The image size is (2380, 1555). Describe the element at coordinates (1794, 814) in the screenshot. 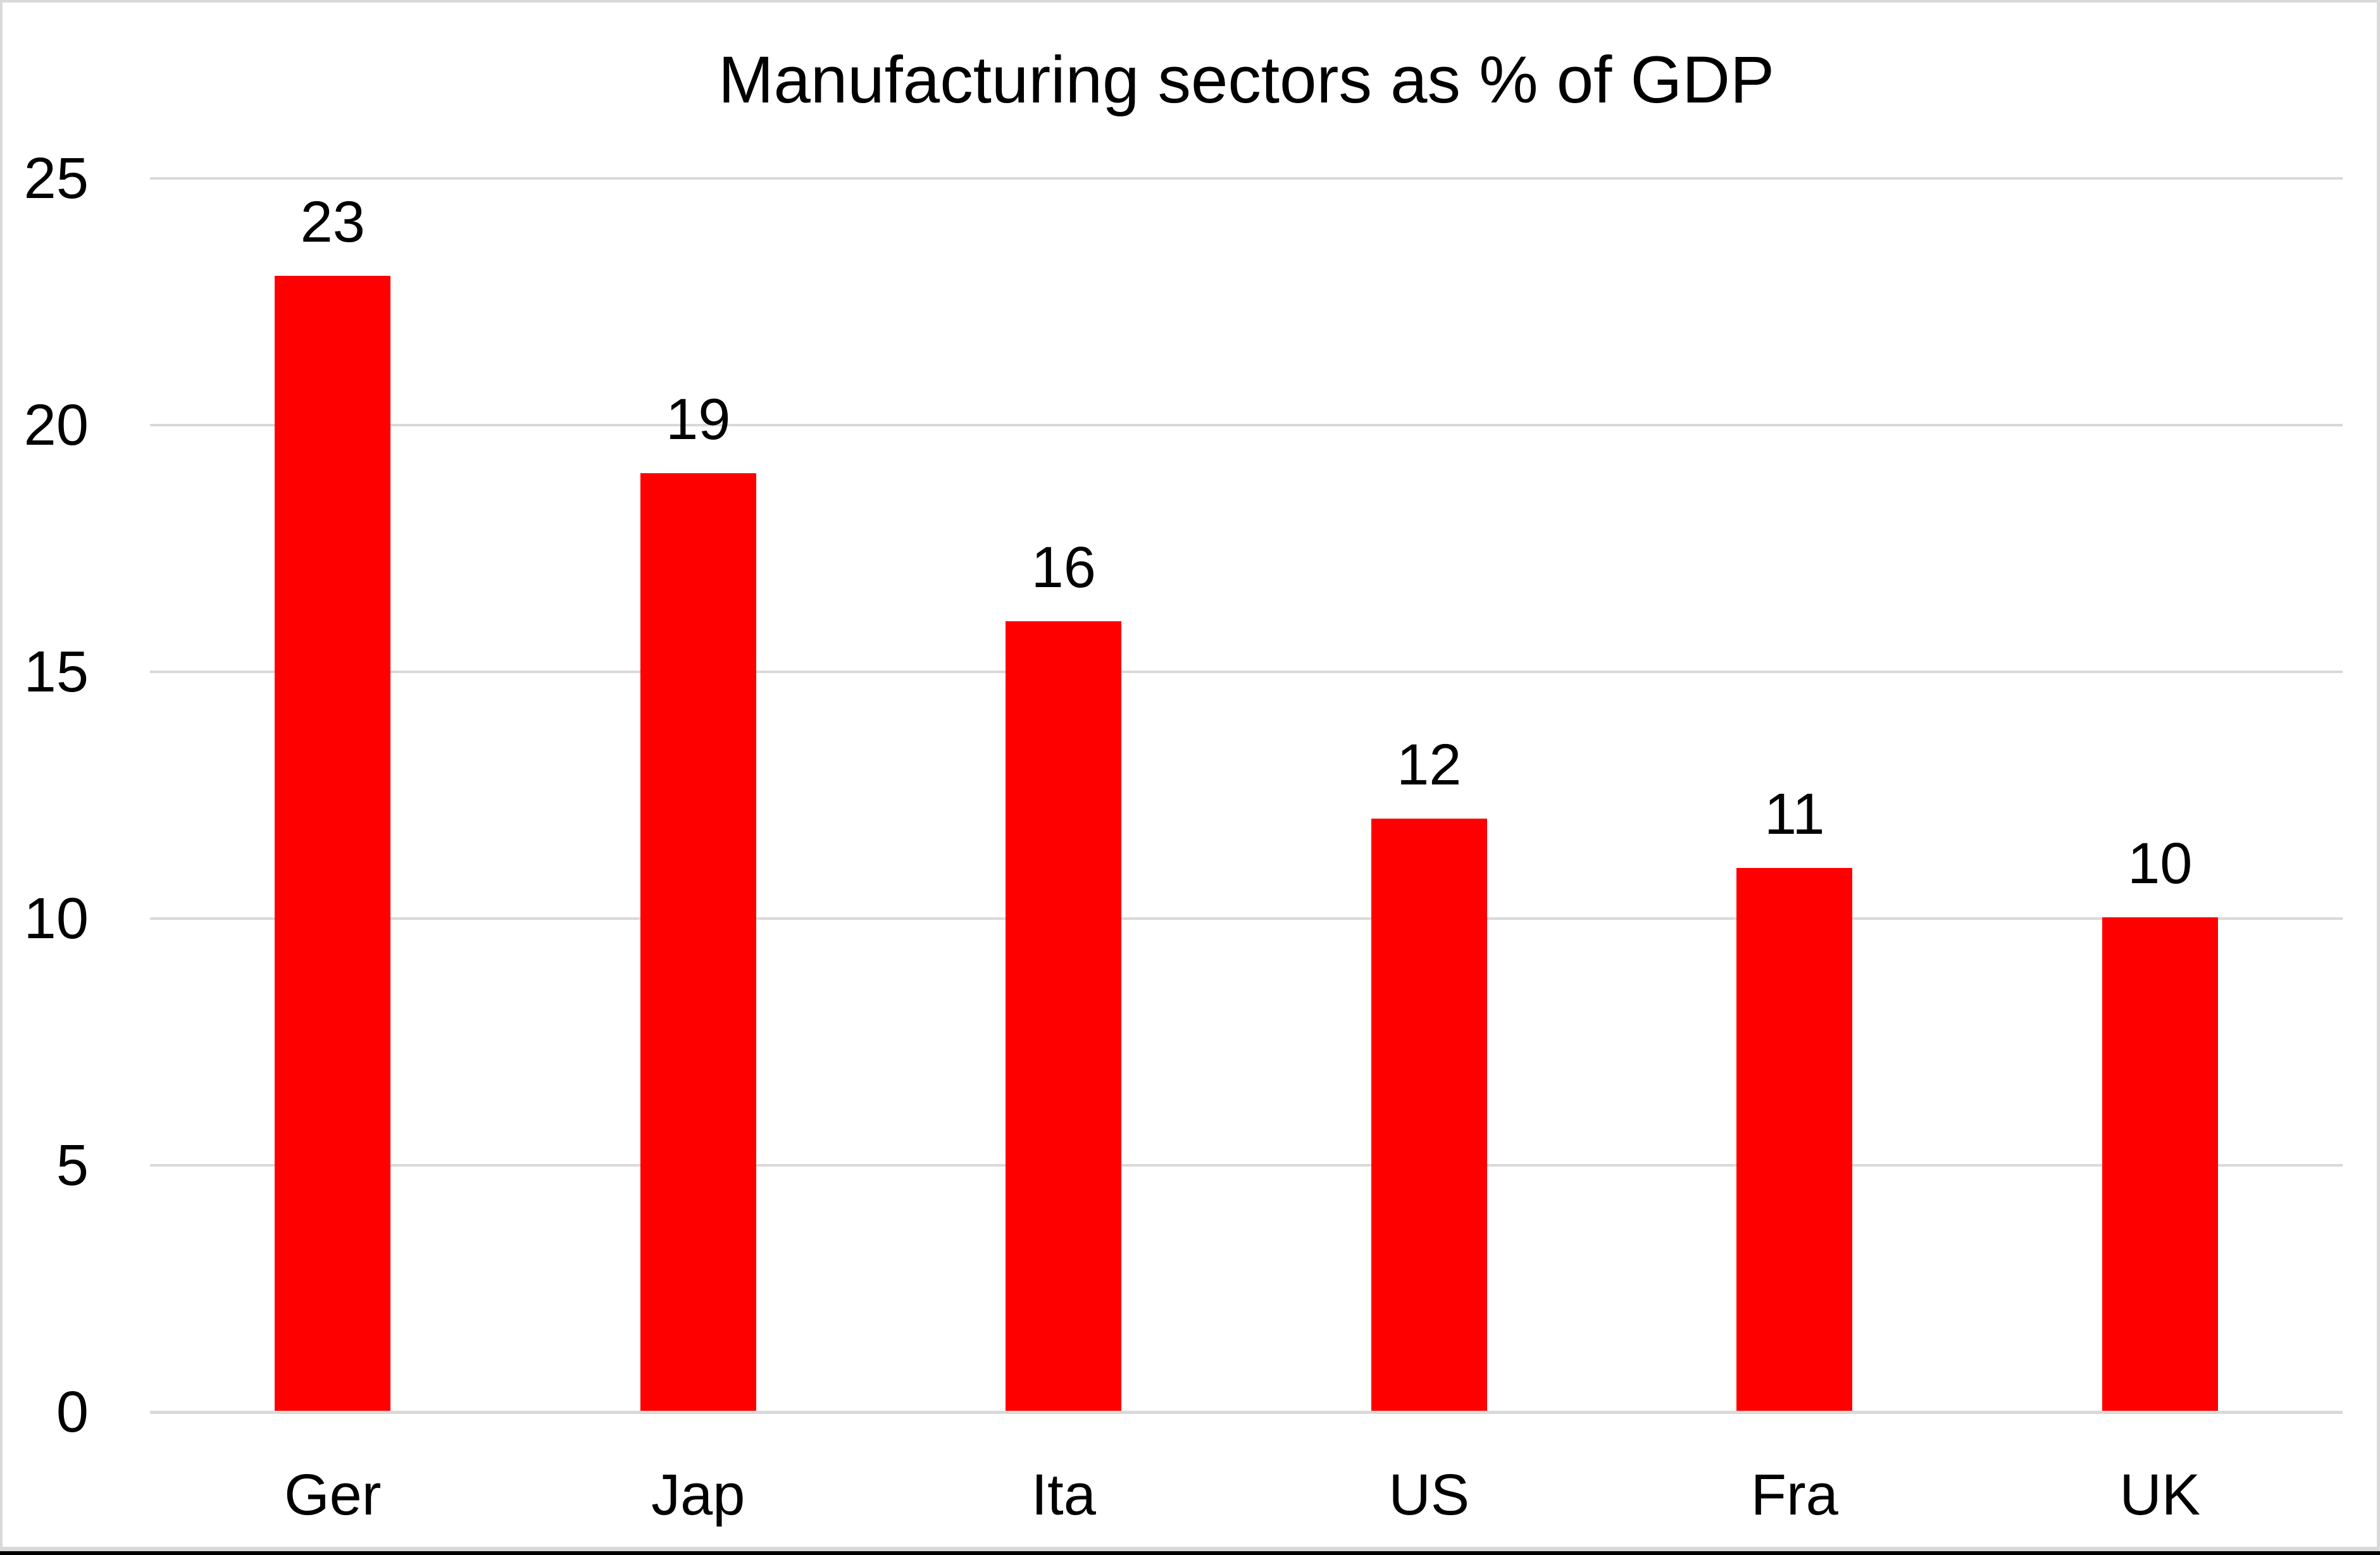

I see `bar-value-label-fra: 11` at that location.